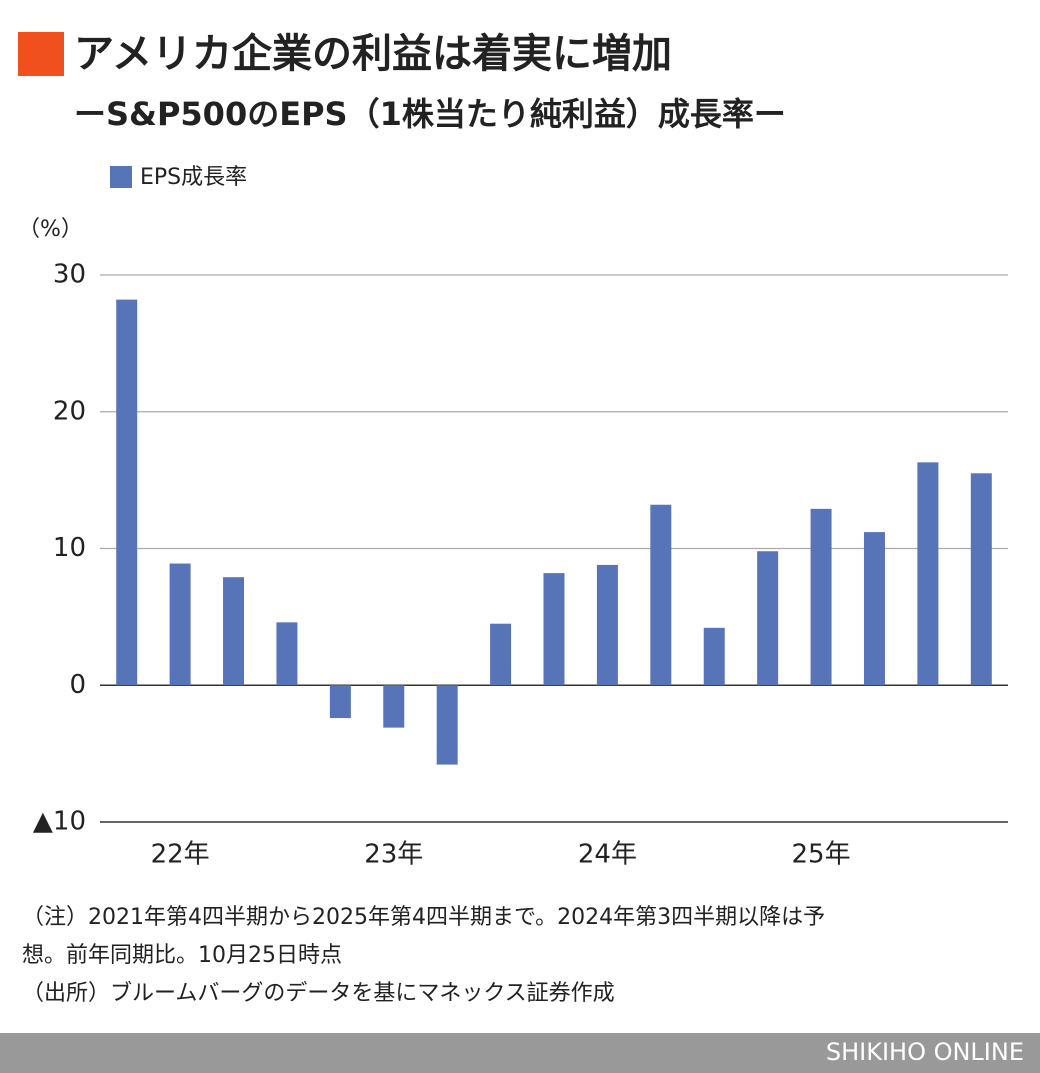 This screenshot has height=1073, width=1040. What do you see at coordinates (41, 54) in the screenshot?
I see `title-marker` at bounding box center [41, 54].